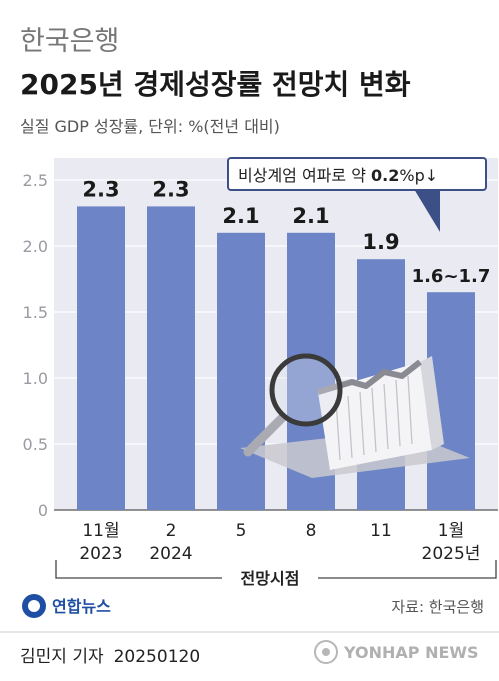  I want to click on x-tick-label: 11월, so click(100, 531).